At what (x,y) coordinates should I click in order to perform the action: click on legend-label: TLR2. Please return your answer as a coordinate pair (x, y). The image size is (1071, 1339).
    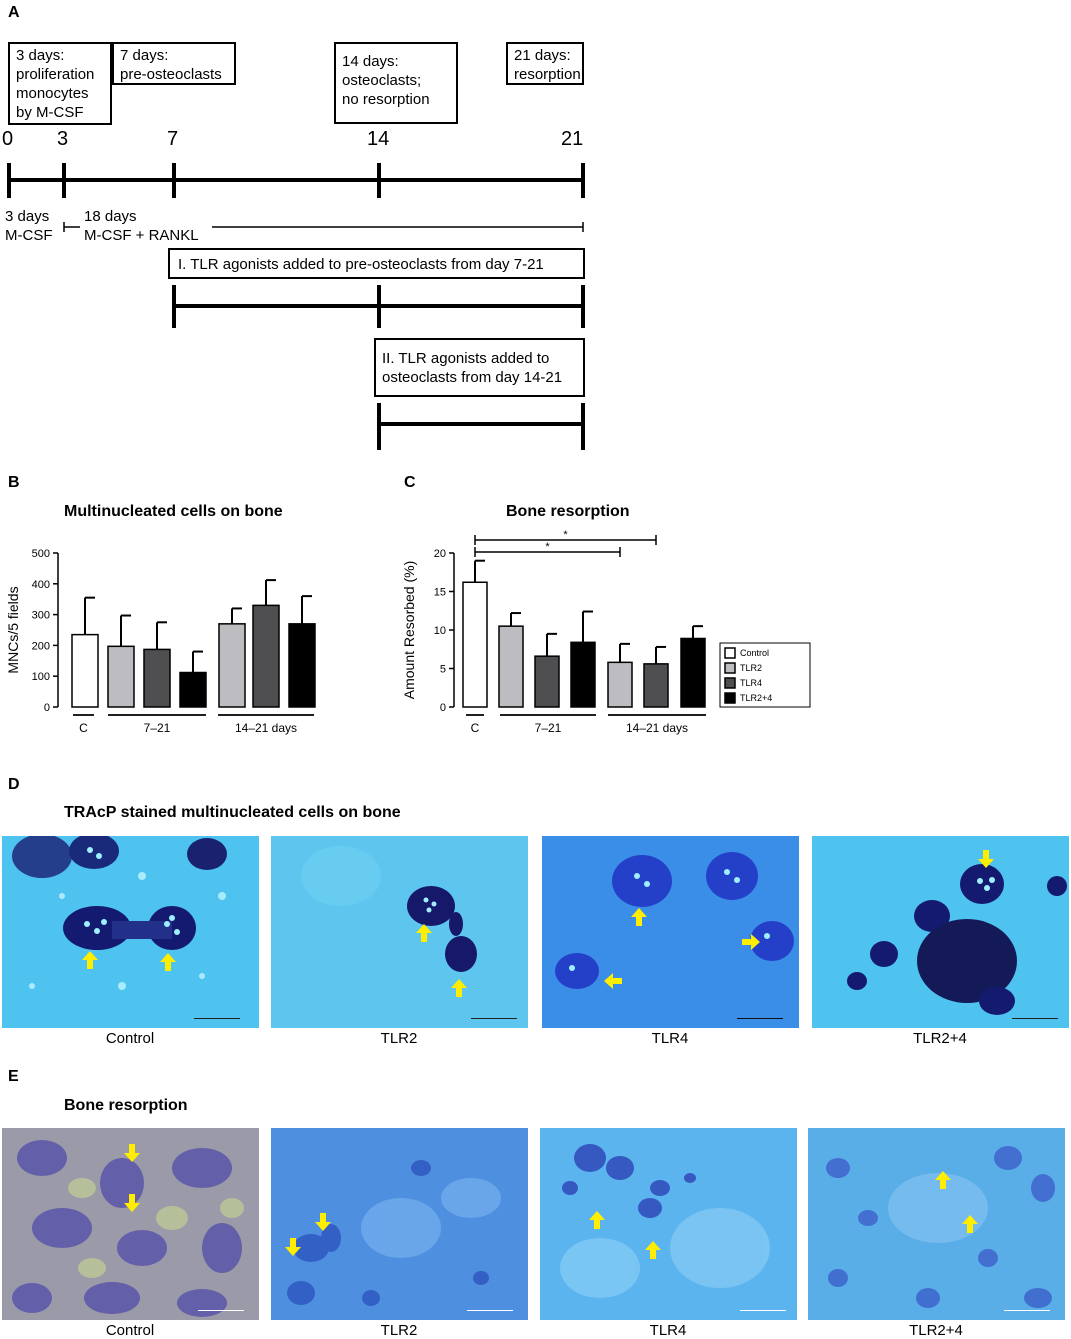
    Looking at the image, I should click on (751, 668).